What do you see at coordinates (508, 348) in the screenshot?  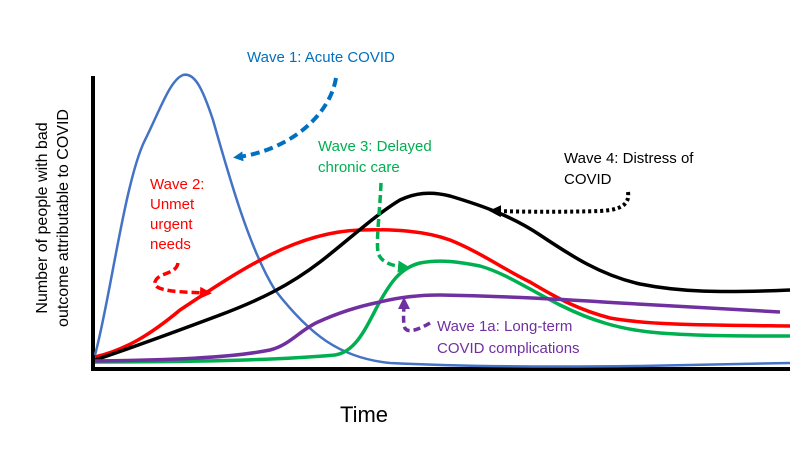 I see `wave1a-label-line2: COVID complications` at bounding box center [508, 348].